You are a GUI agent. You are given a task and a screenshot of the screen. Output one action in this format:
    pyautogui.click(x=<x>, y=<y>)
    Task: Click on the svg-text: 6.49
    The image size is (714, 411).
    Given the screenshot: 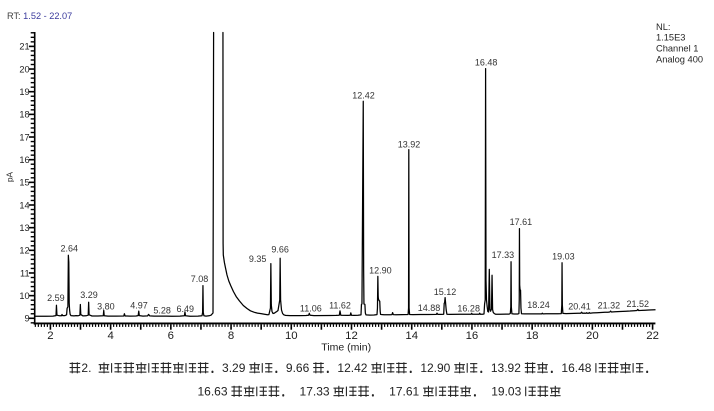 What is the action you would take?
    pyautogui.click(x=186, y=309)
    